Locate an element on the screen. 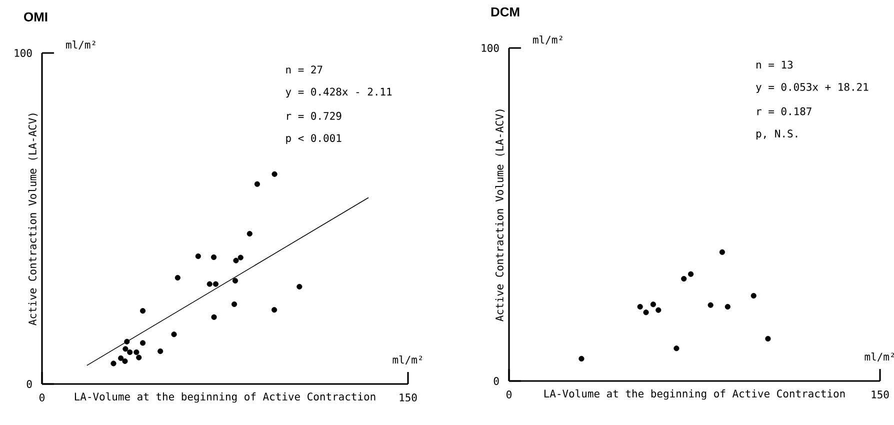 The image size is (894, 425). chart-title: OMI is located at coordinates (36, 17).